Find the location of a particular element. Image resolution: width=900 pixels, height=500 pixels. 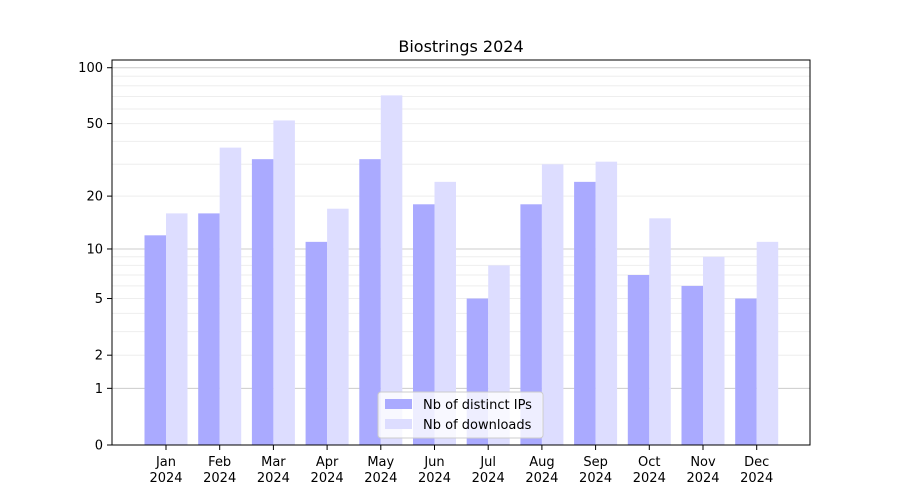

legend-label: Nb of distinct IPs is located at coordinates (477, 405).